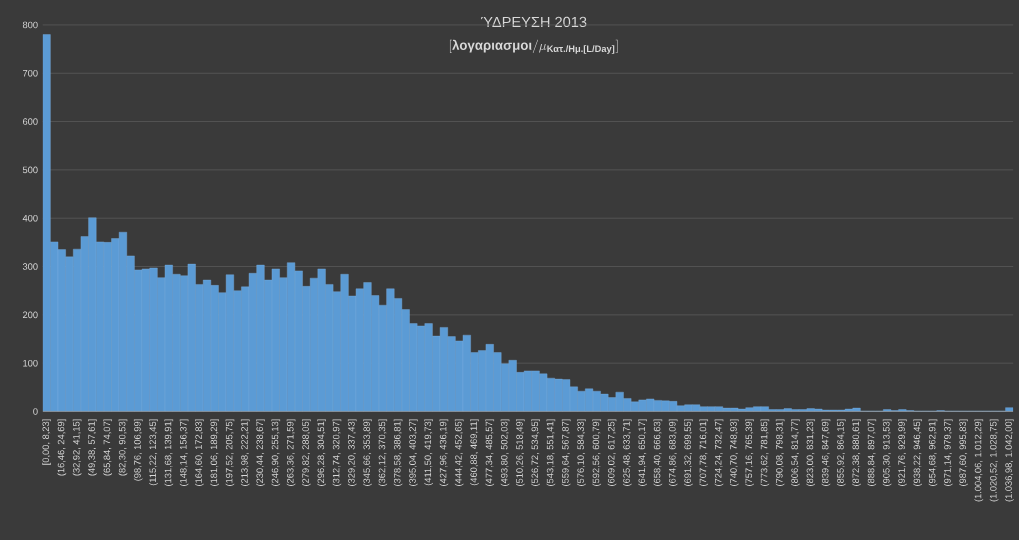 This screenshot has height=540, width=1019. What do you see at coordinates (30, 315) in the screenshot?
I see `y-tick-label: 200` at bounding box center [30, 315].